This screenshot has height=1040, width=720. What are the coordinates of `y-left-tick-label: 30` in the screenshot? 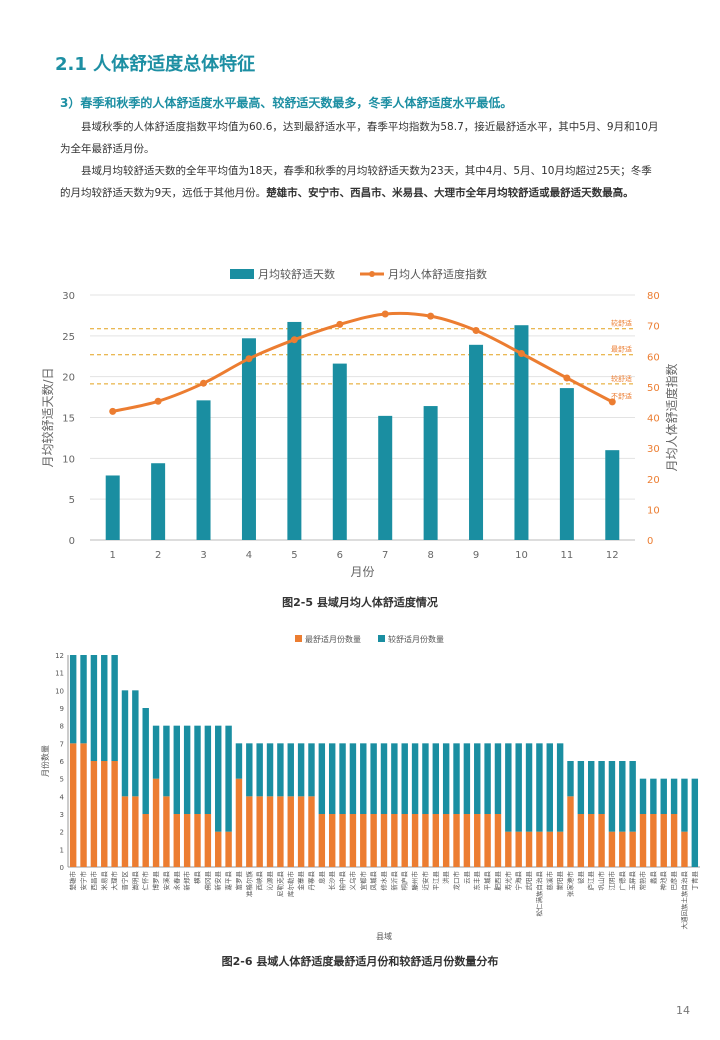 It's located at (68, 296).